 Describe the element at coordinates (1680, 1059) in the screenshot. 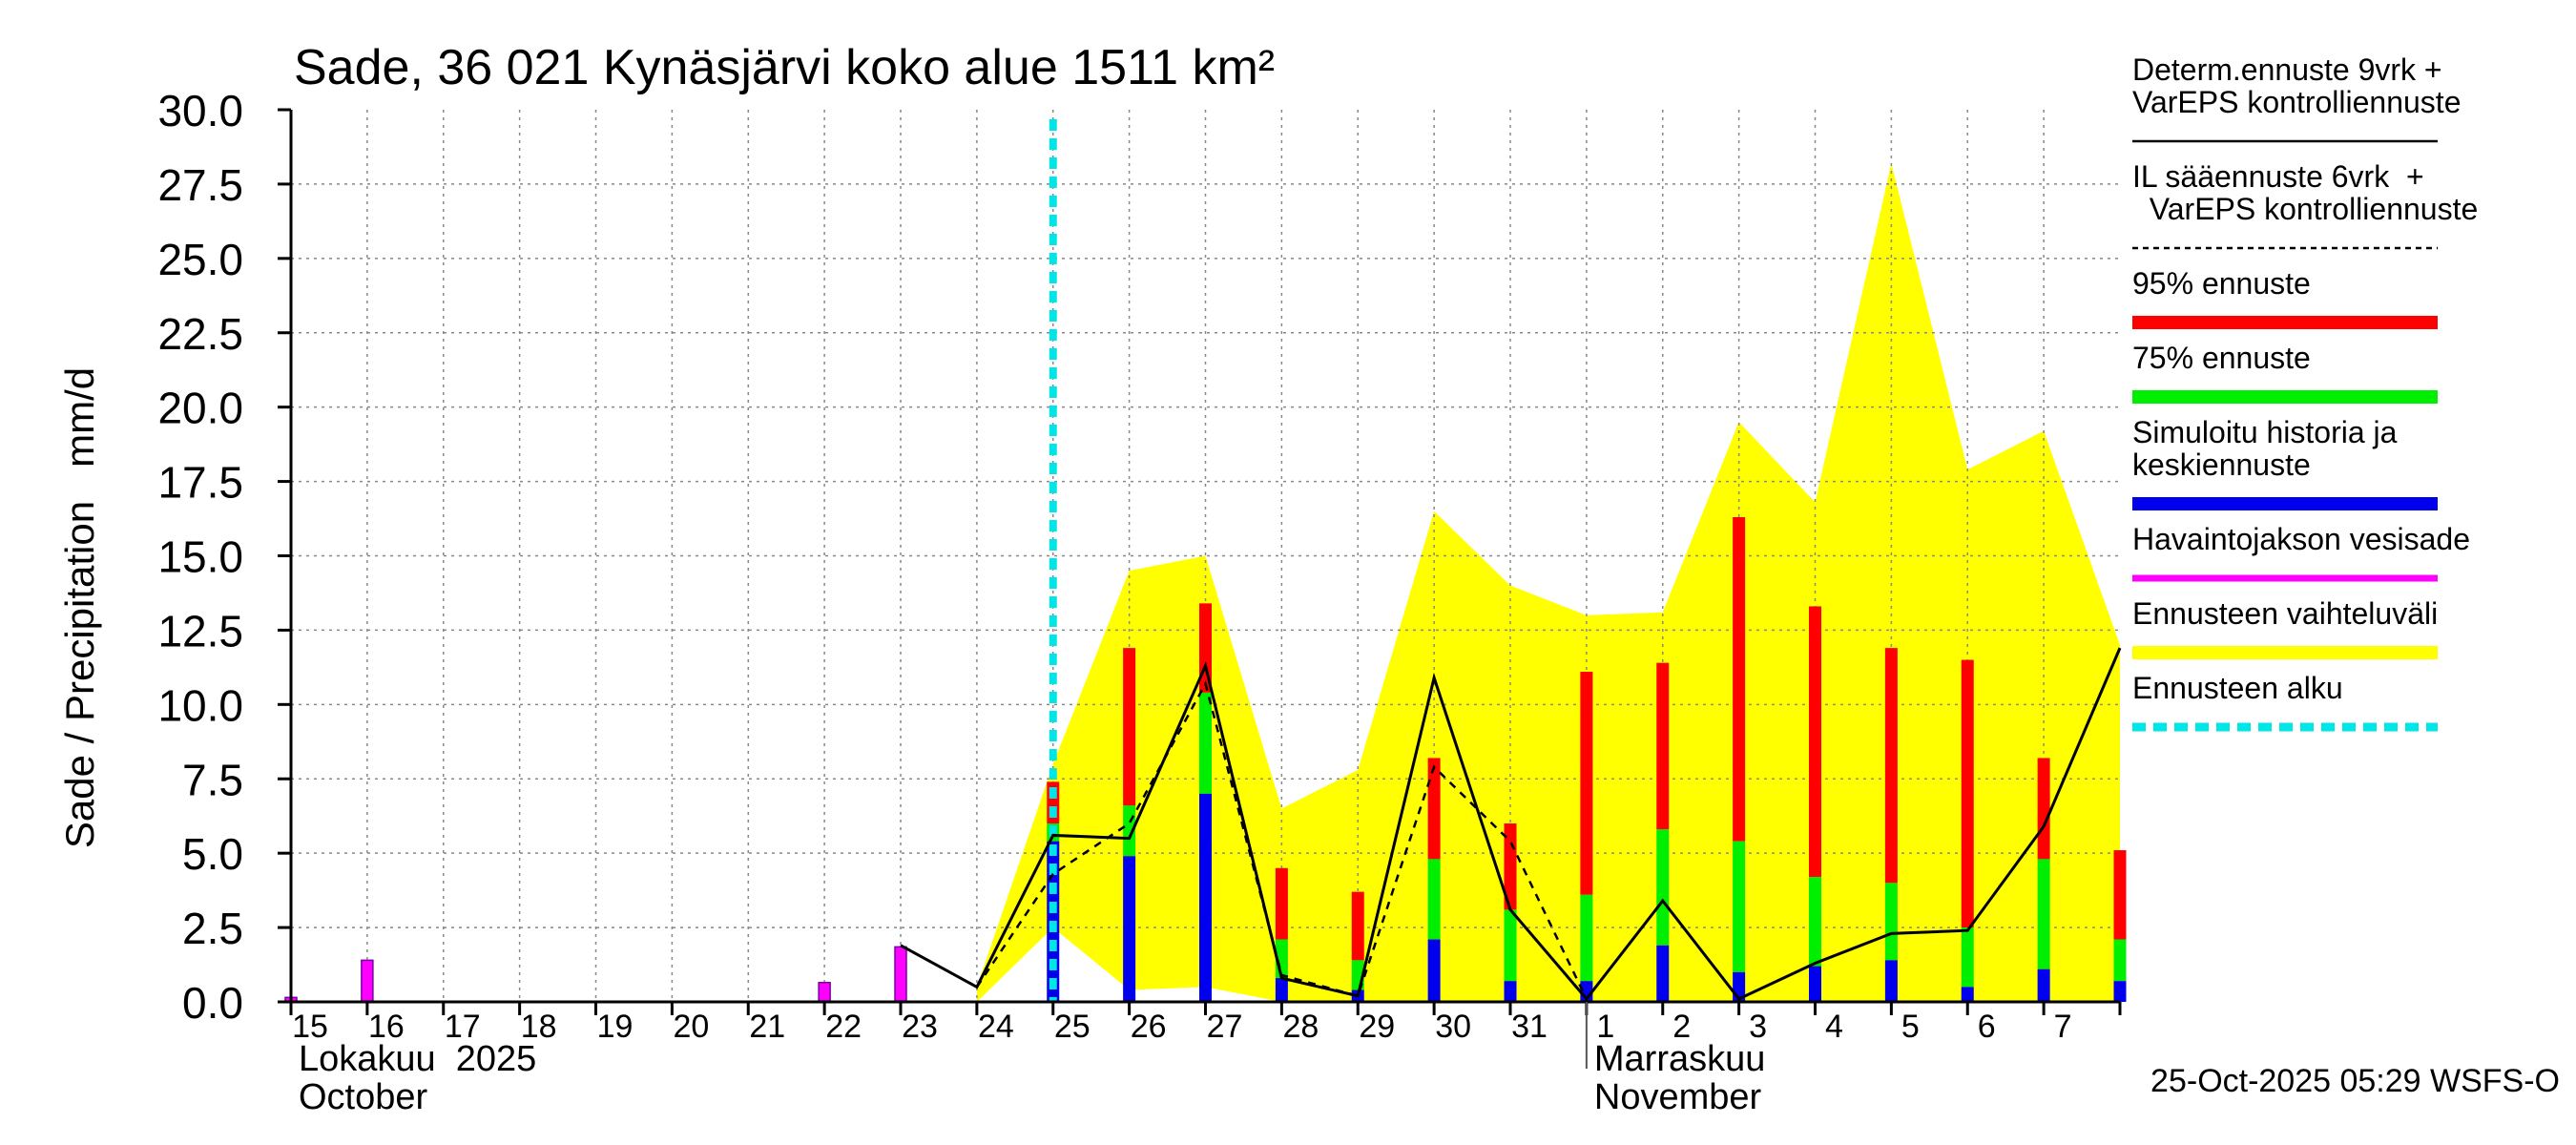

I see `month-label-fi: Marraskuu` at that location.